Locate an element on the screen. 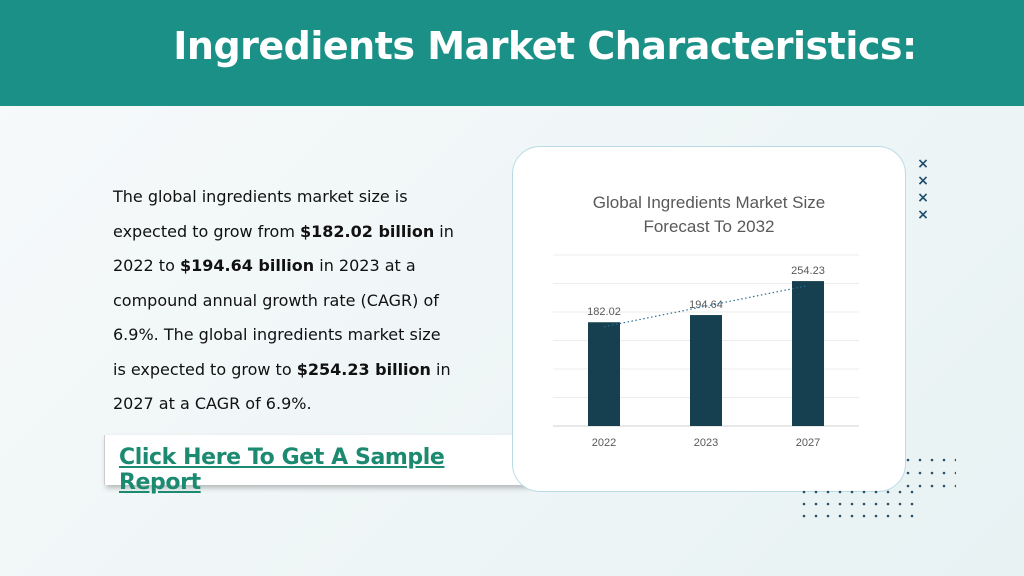 The width and height of the screenshot is (1024, 576). x-tick-label: 2022 is located at coordinates (604, 443).